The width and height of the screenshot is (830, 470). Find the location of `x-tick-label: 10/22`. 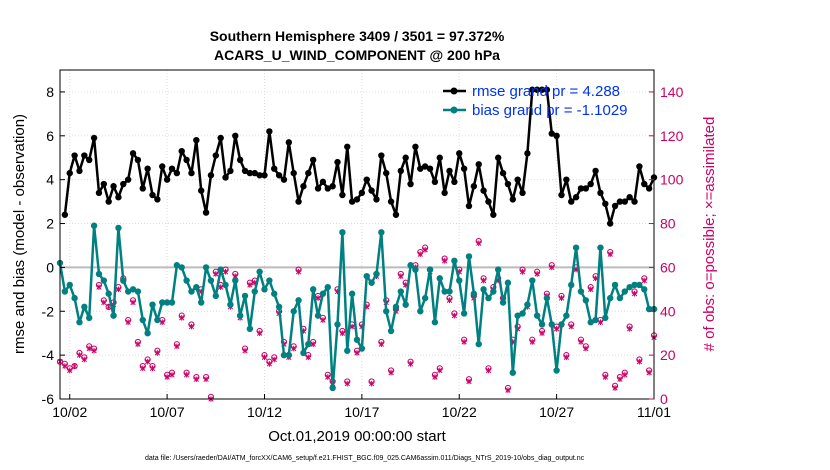

x-tick-label: 10/22 is located at coordinates (459, 412).